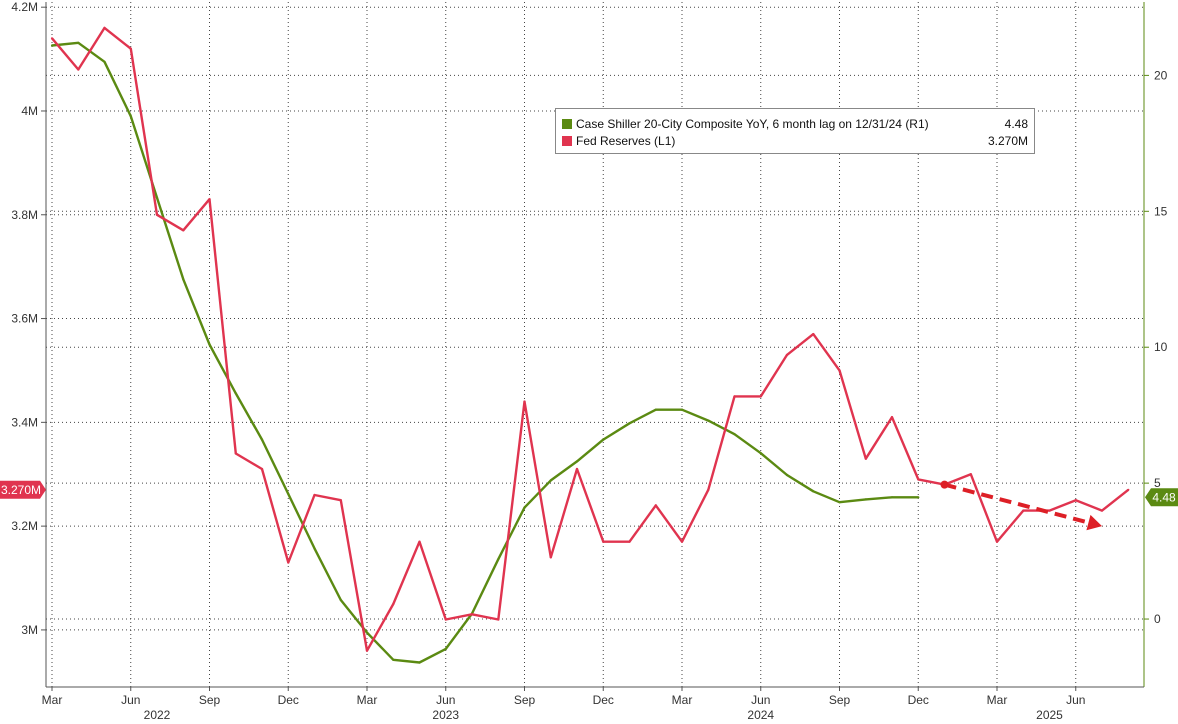 The width and height of the screenshot is (1178, 724). What do you see at coordinates (1161, 211) in the screenshot?
I see `right-tick-label: 15` at bounding box center [1161, 211].